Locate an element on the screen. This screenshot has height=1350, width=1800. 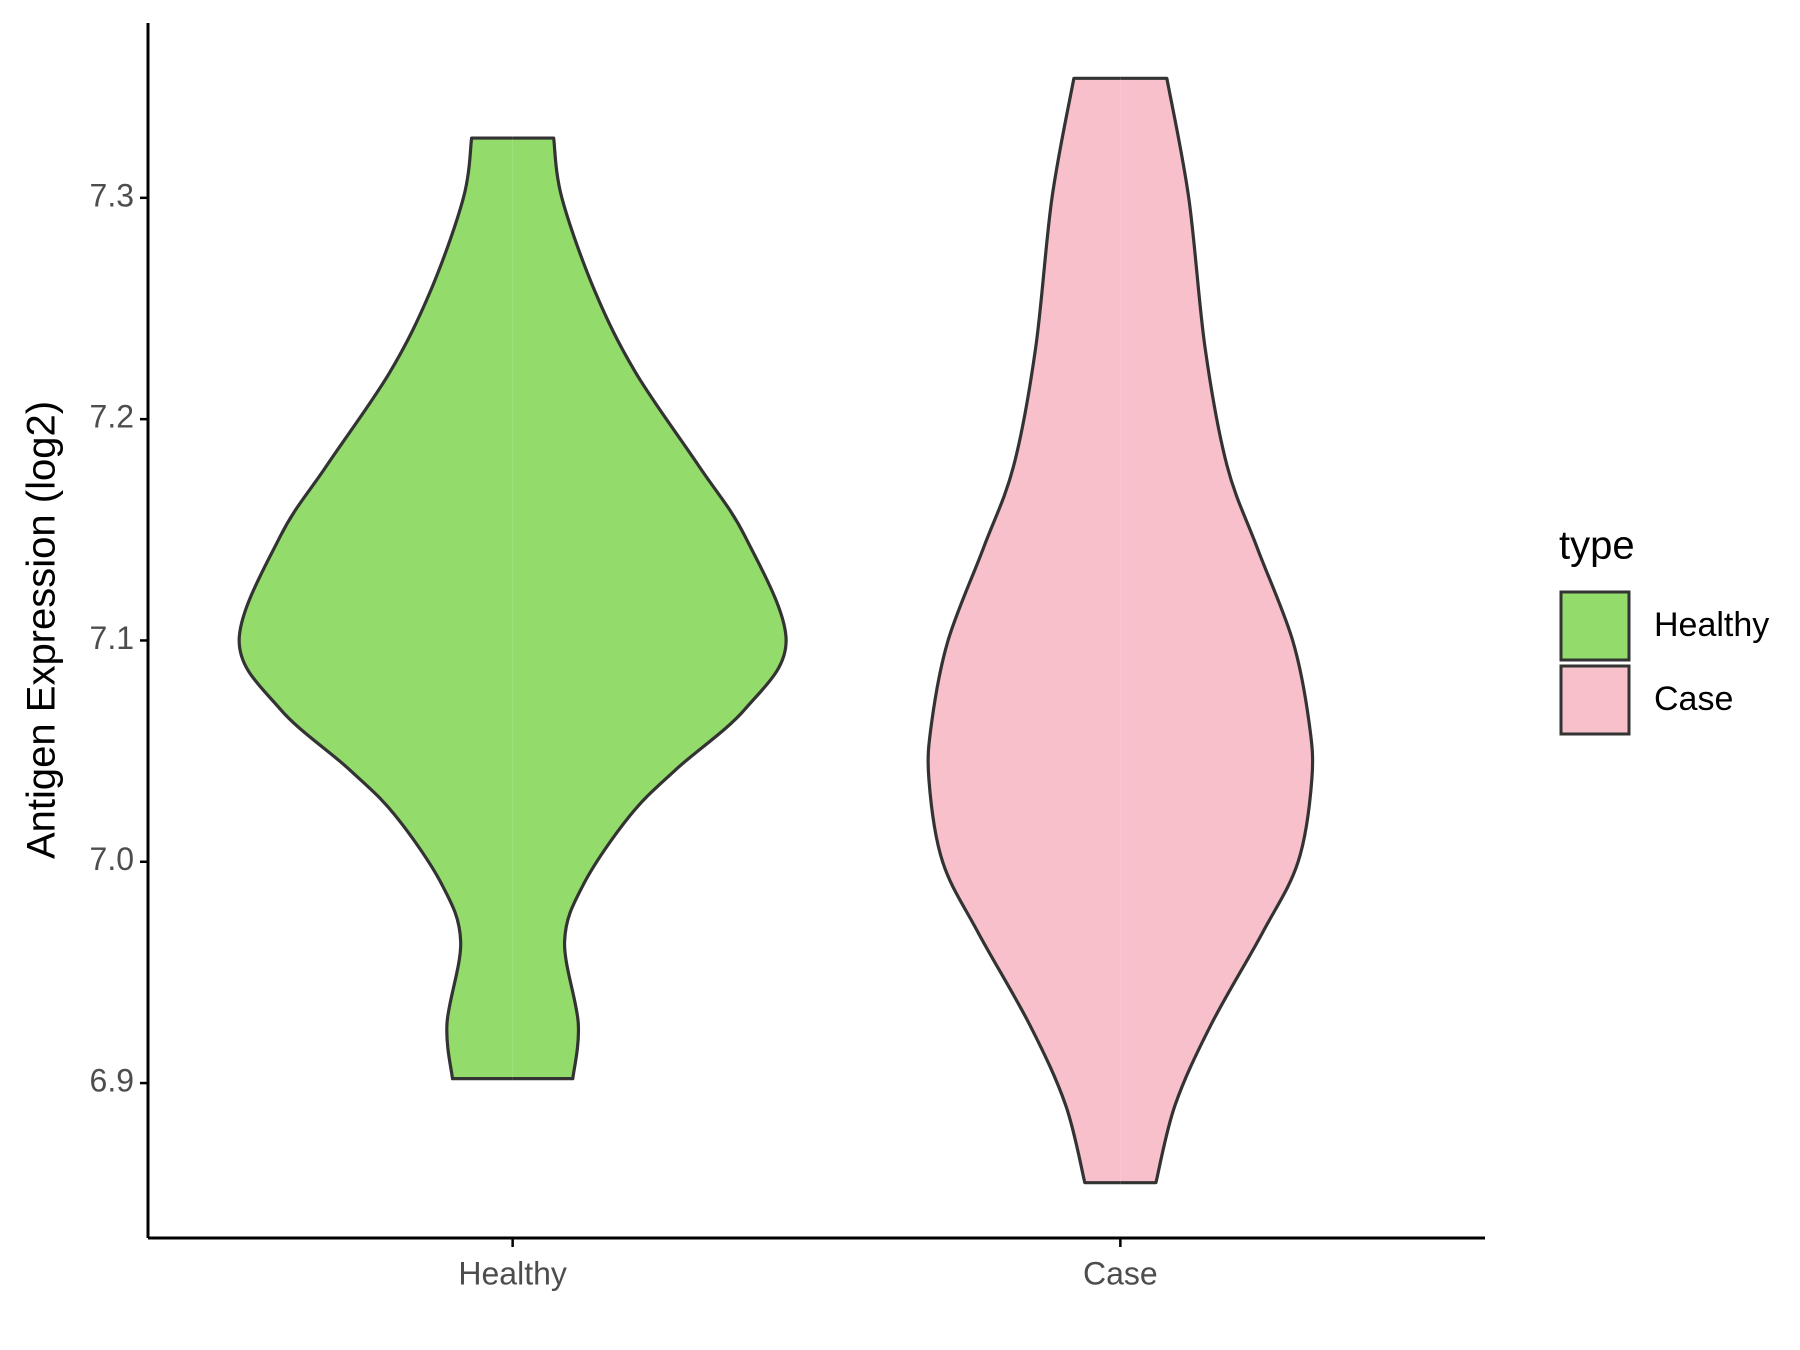
legend-label: Healthy is located at coordinates (1711, 625).